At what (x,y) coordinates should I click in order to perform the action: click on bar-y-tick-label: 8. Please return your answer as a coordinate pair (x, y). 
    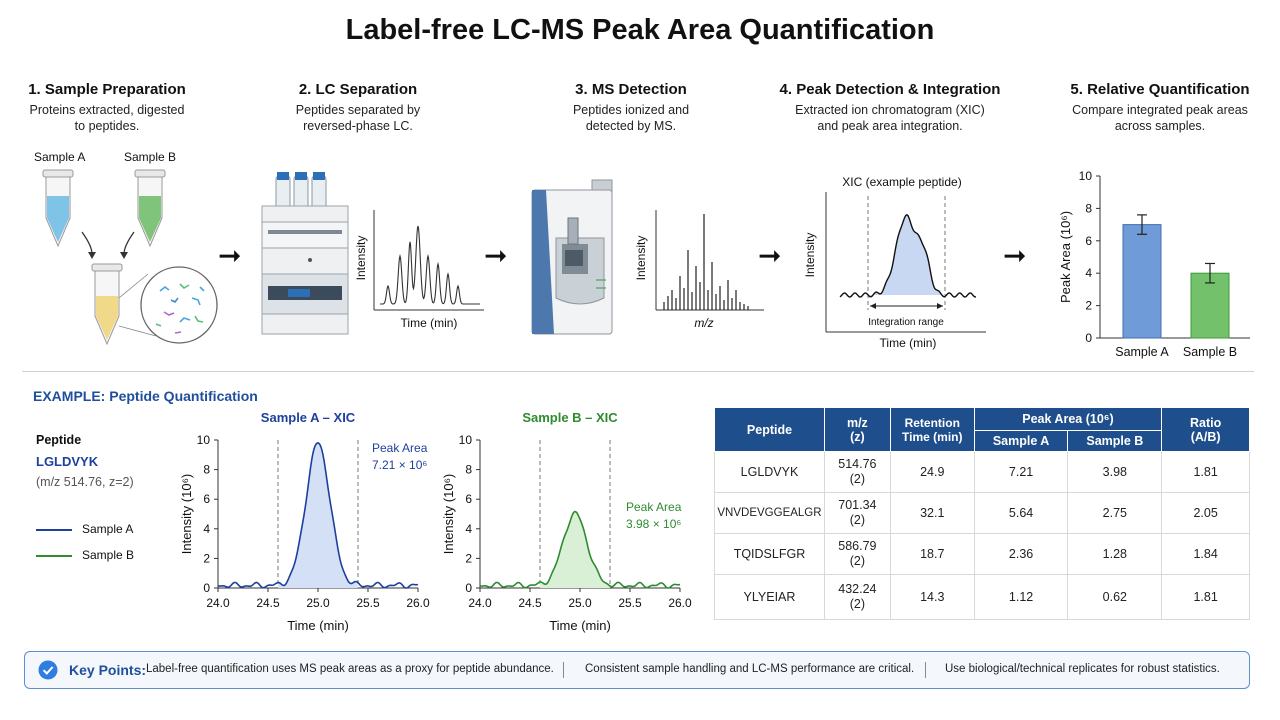
    Looking at the image, I should click on (1088, 208).